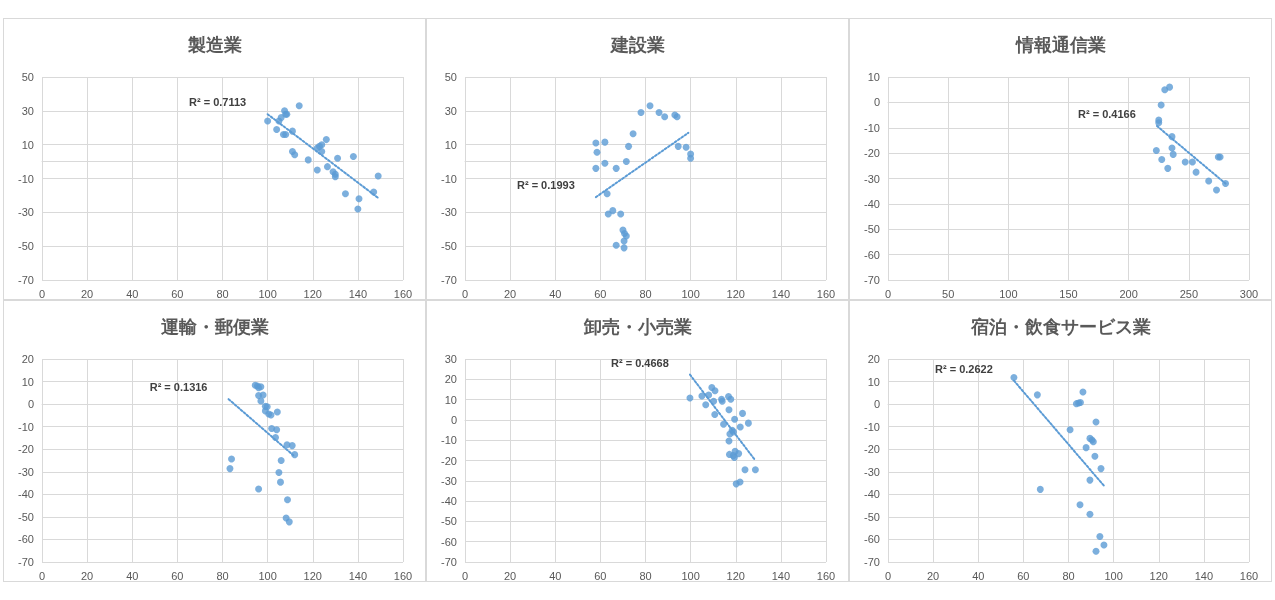 This screenshot has width=1275, height=600. Describe the element at coordinates (1060, 327) in the screenshot. I see `chart-title: 宿泊・飲食サービス業` at that location.